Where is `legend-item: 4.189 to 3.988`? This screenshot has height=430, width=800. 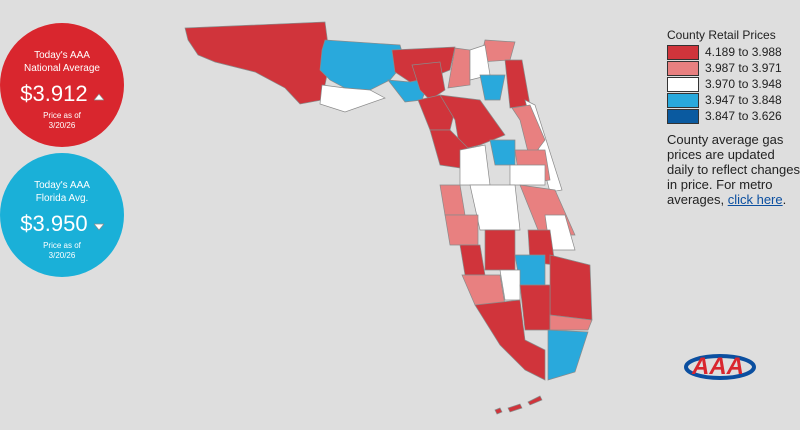 legend-item: 4.189 to 3.988 is located at coordinates (733, 52).